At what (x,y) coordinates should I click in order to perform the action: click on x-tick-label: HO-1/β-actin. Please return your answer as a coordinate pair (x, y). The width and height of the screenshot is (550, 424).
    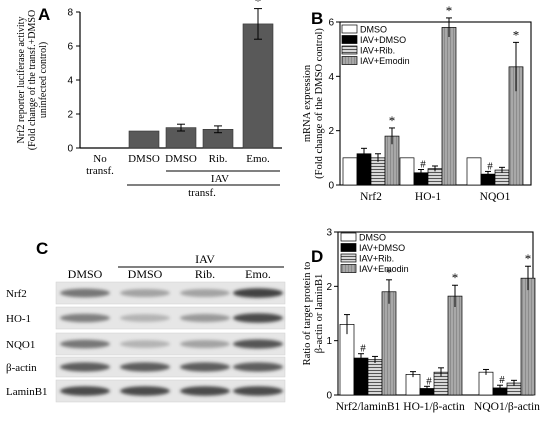
    Looking at the image, I should click on (434, 407).